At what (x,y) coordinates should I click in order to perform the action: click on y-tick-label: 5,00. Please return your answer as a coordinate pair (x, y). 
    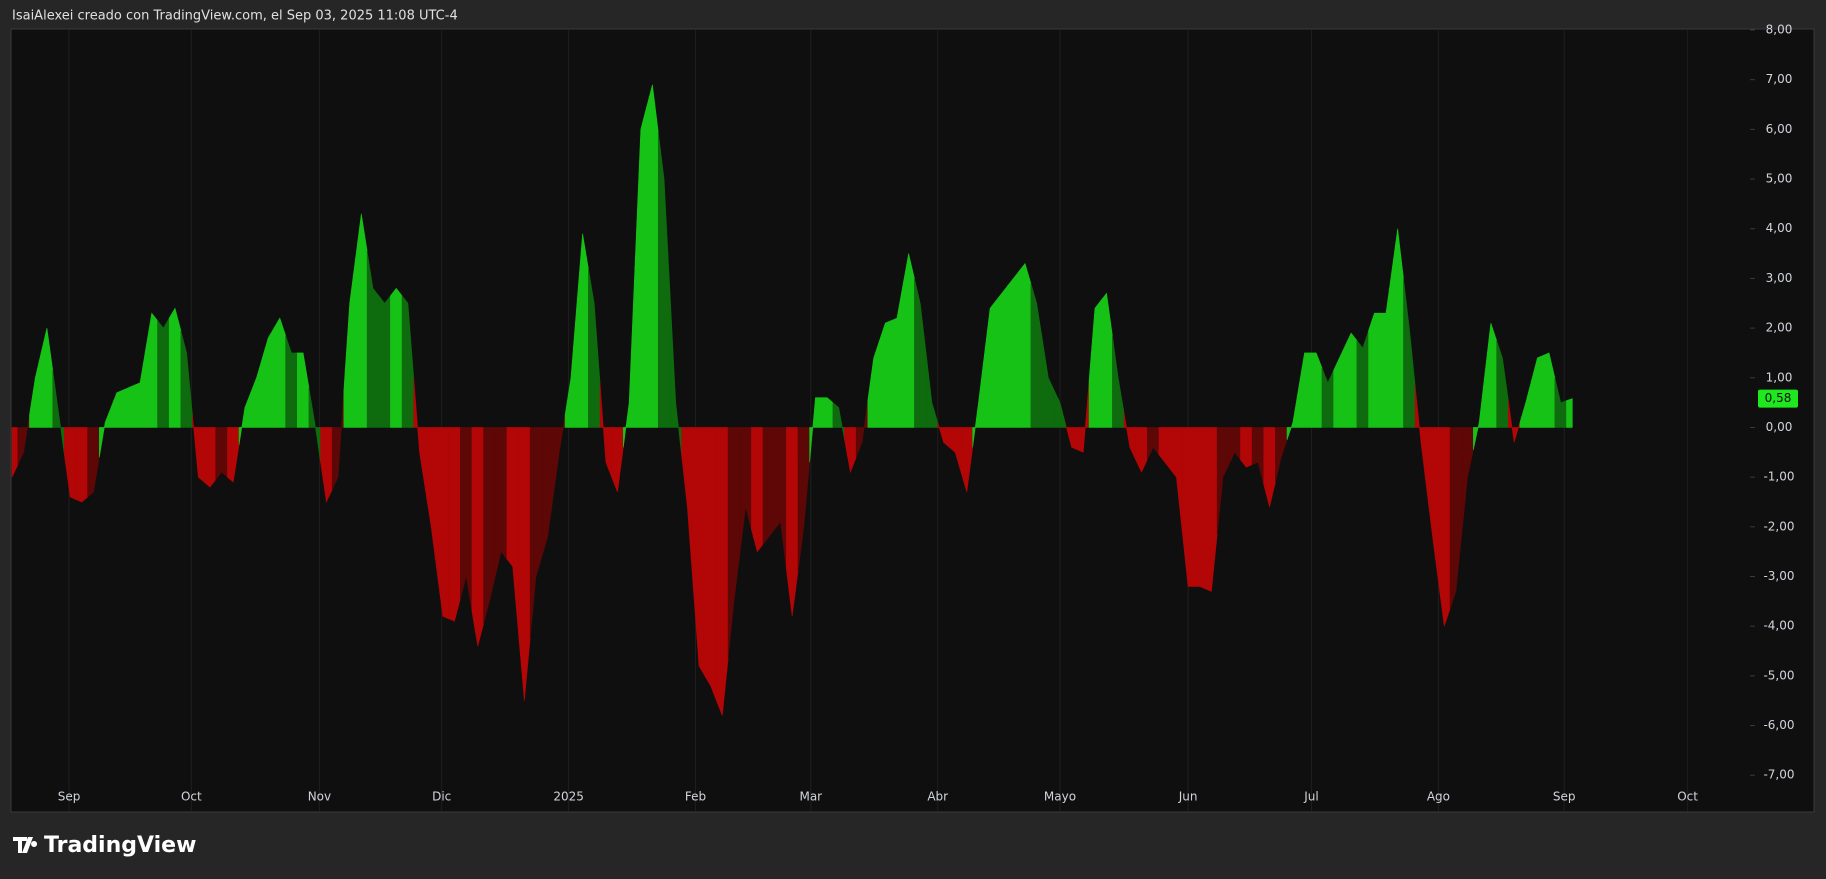
    Looking at the image, I should click on (1779, 179).